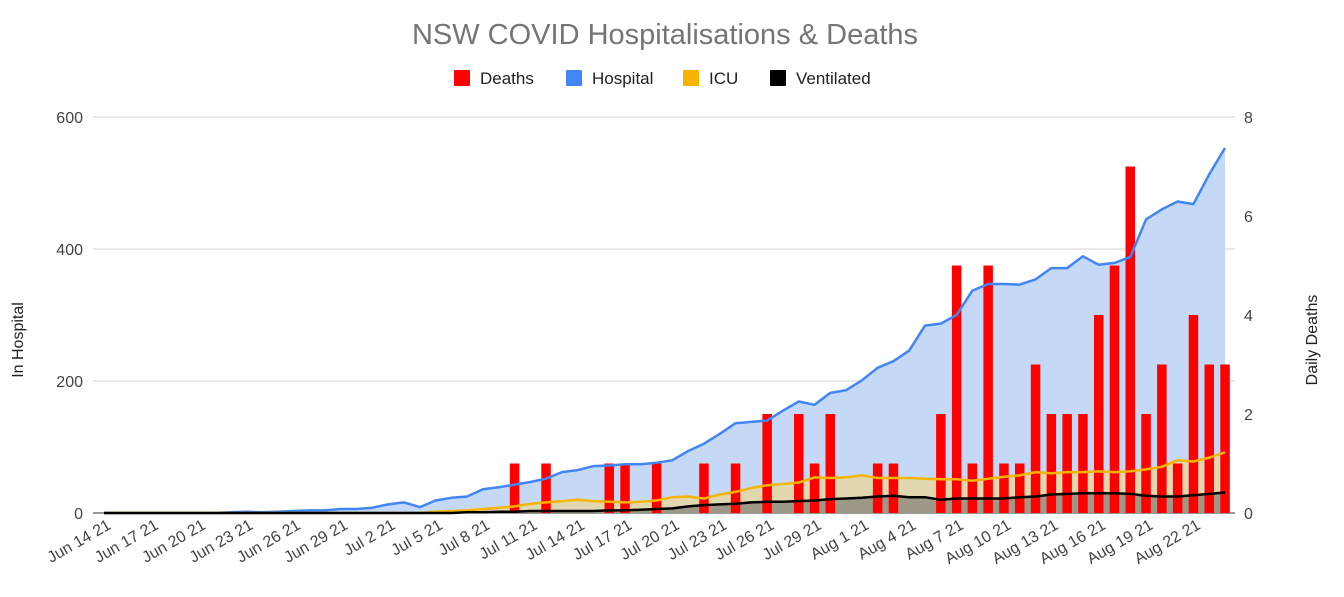  Describe the element at coordinates (1248, 415) in the screenshot. I see `right-axis-tick-label: 2` at that location.